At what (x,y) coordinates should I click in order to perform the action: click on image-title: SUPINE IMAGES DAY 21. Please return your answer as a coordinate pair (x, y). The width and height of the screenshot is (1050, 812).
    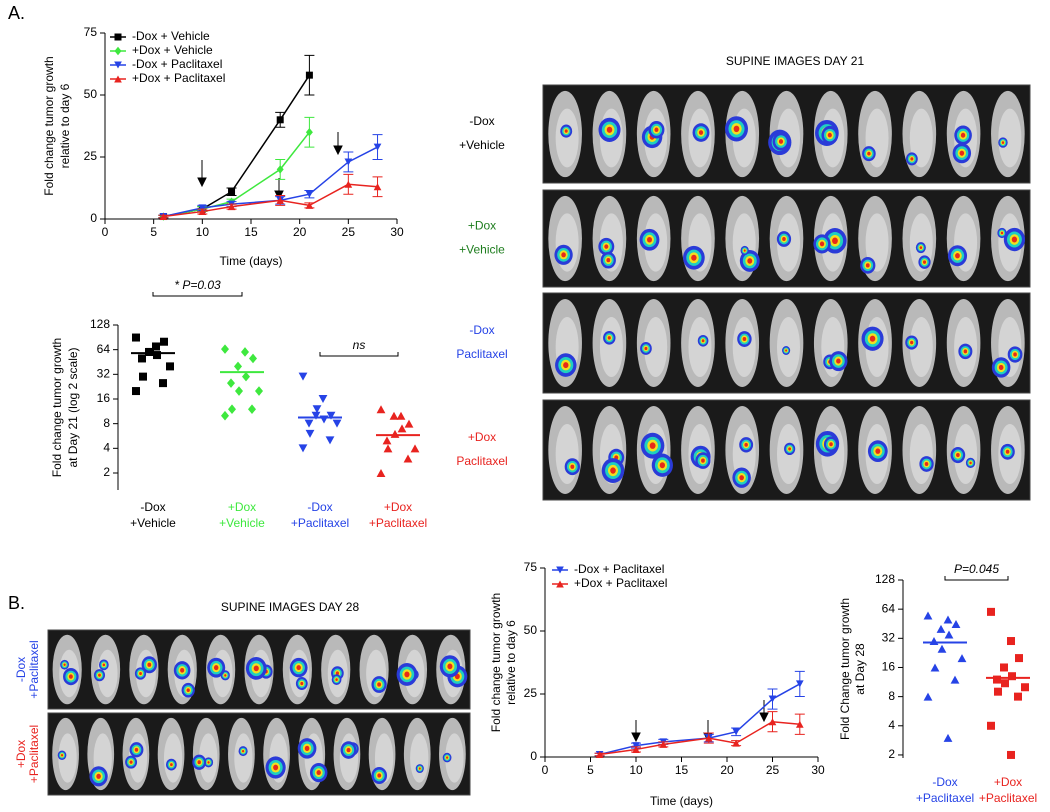
    Looking at the image, I should click on (795, 61).